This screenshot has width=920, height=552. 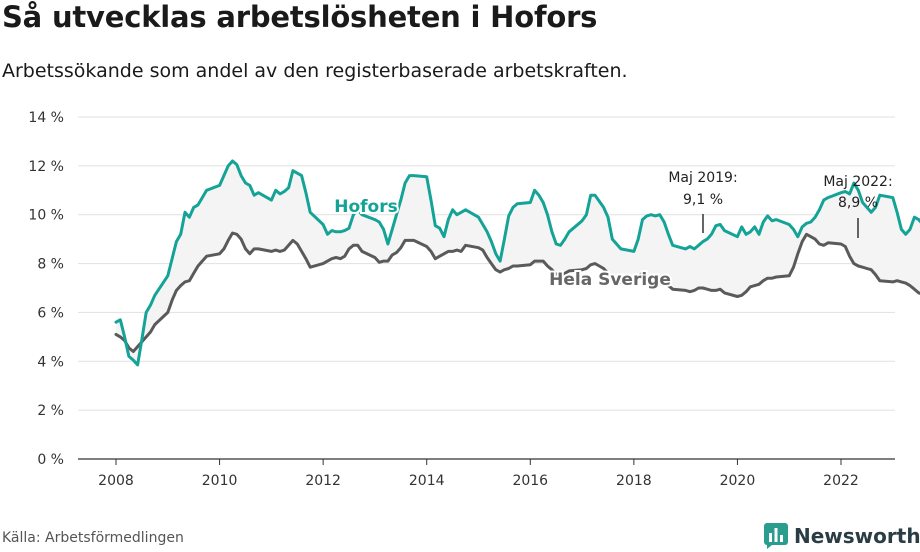 I want to click on annotation-maj-2022: Maj 2022: 8,9 %, so click(x=858, y=206).